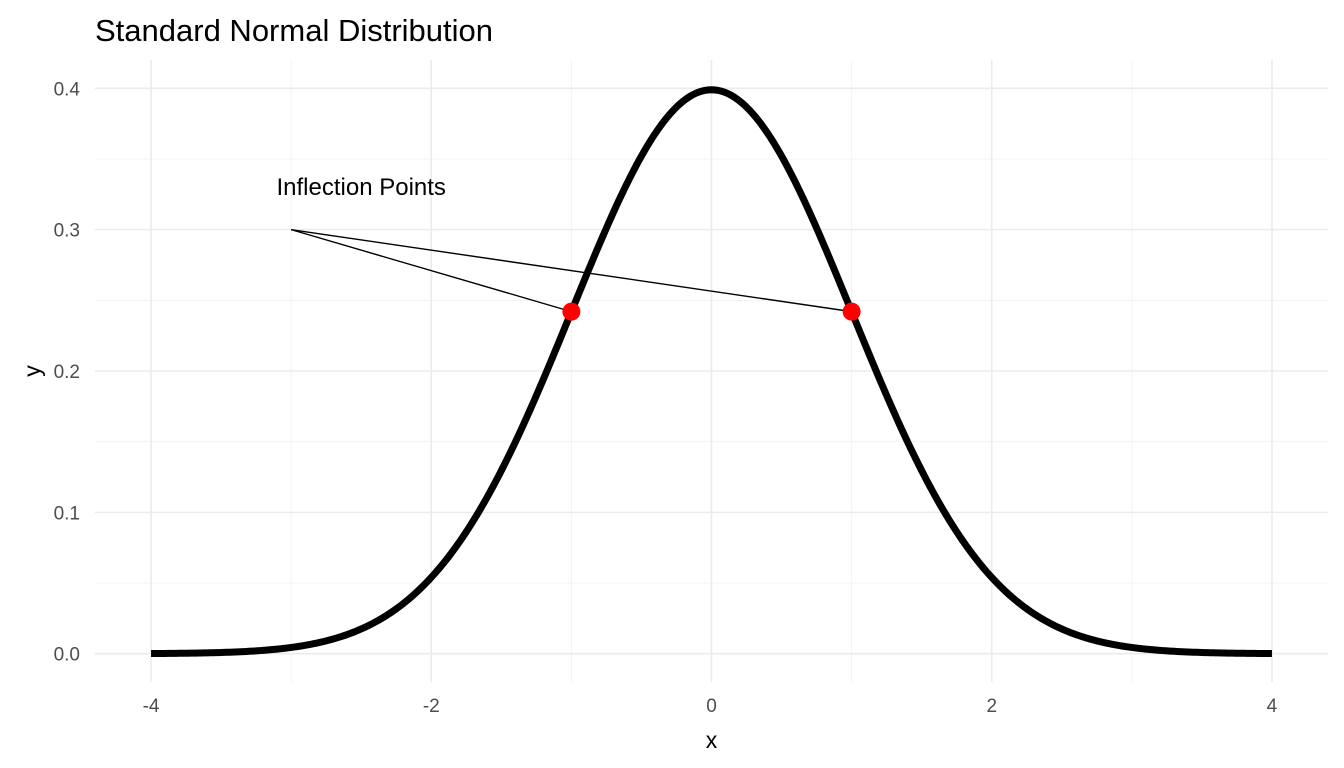 The width and height of the screenshot is (1344, 768). Describe the element at coordinates (712, 740) in the screenshot. I see `x-axis-title: x` at that location.